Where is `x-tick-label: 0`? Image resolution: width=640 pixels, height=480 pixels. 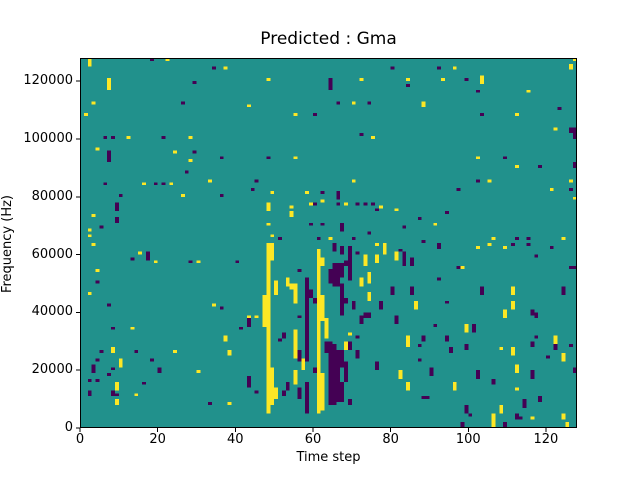
x-tick-label: 0 is located at coordinates (80, 439).